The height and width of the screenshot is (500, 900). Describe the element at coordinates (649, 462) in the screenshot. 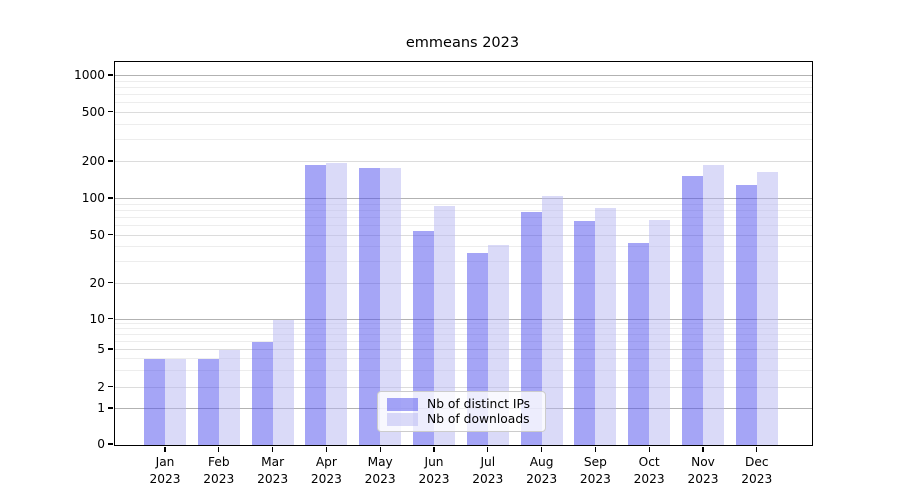

I see `x-tick-month: Oct` at that location.